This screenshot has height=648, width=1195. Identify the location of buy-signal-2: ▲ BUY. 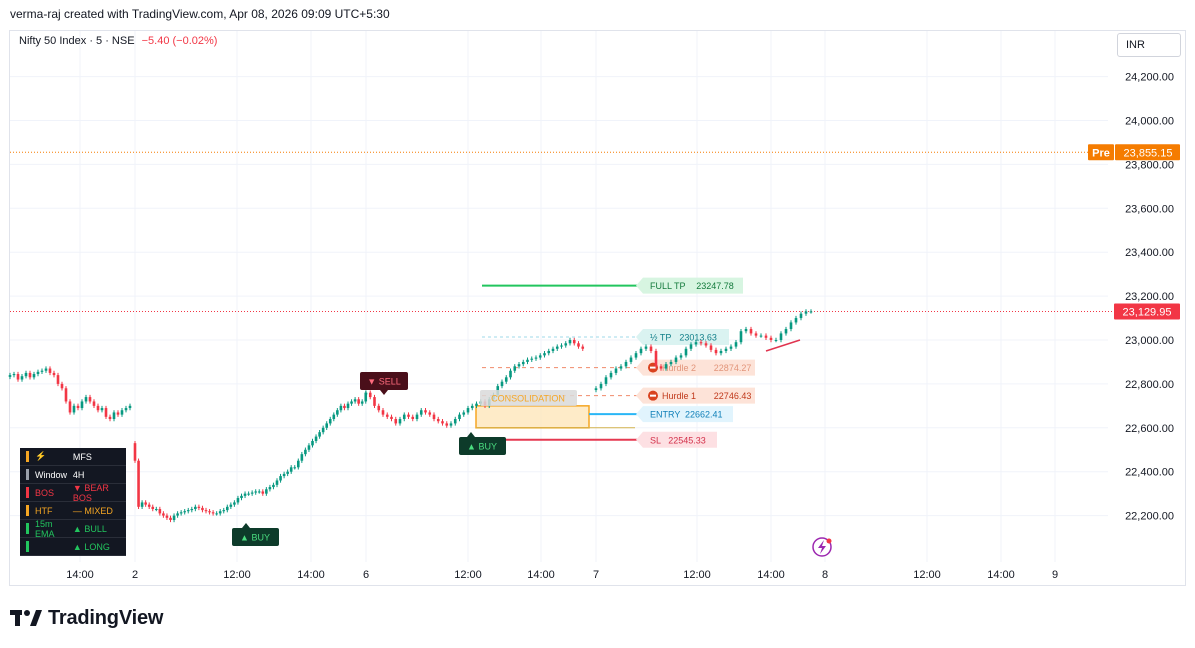
(255, 534).